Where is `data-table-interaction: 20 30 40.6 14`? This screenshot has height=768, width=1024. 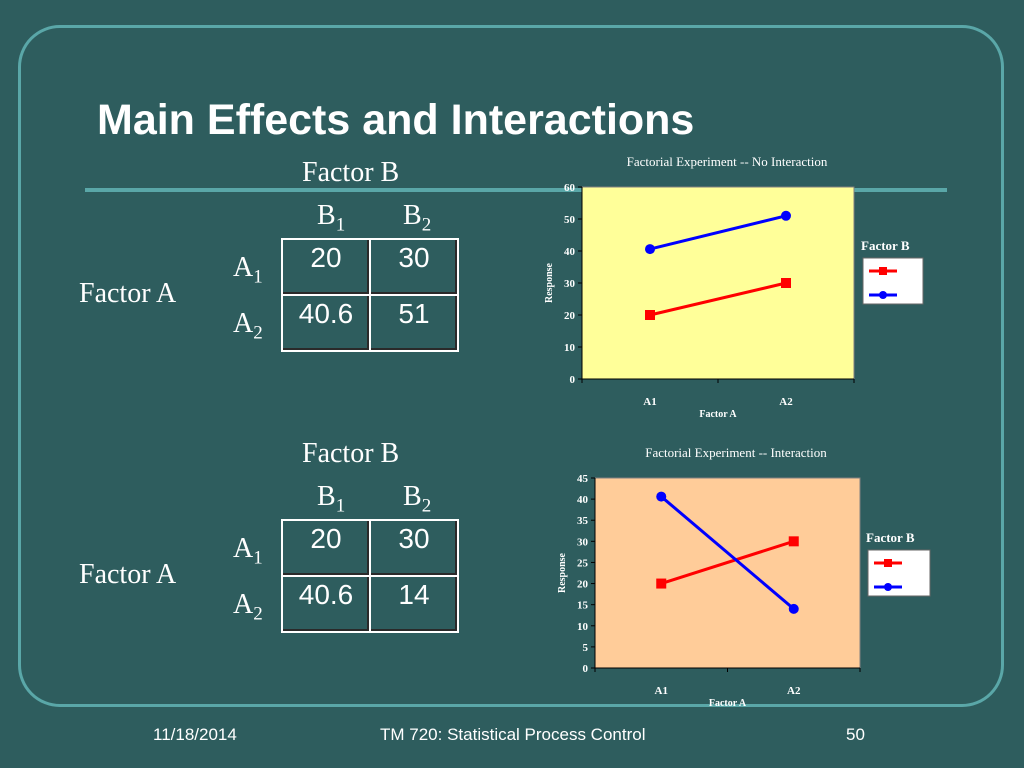 data-table-interaction: 20 30 40.6 14 is located at coordinates (370, 576).